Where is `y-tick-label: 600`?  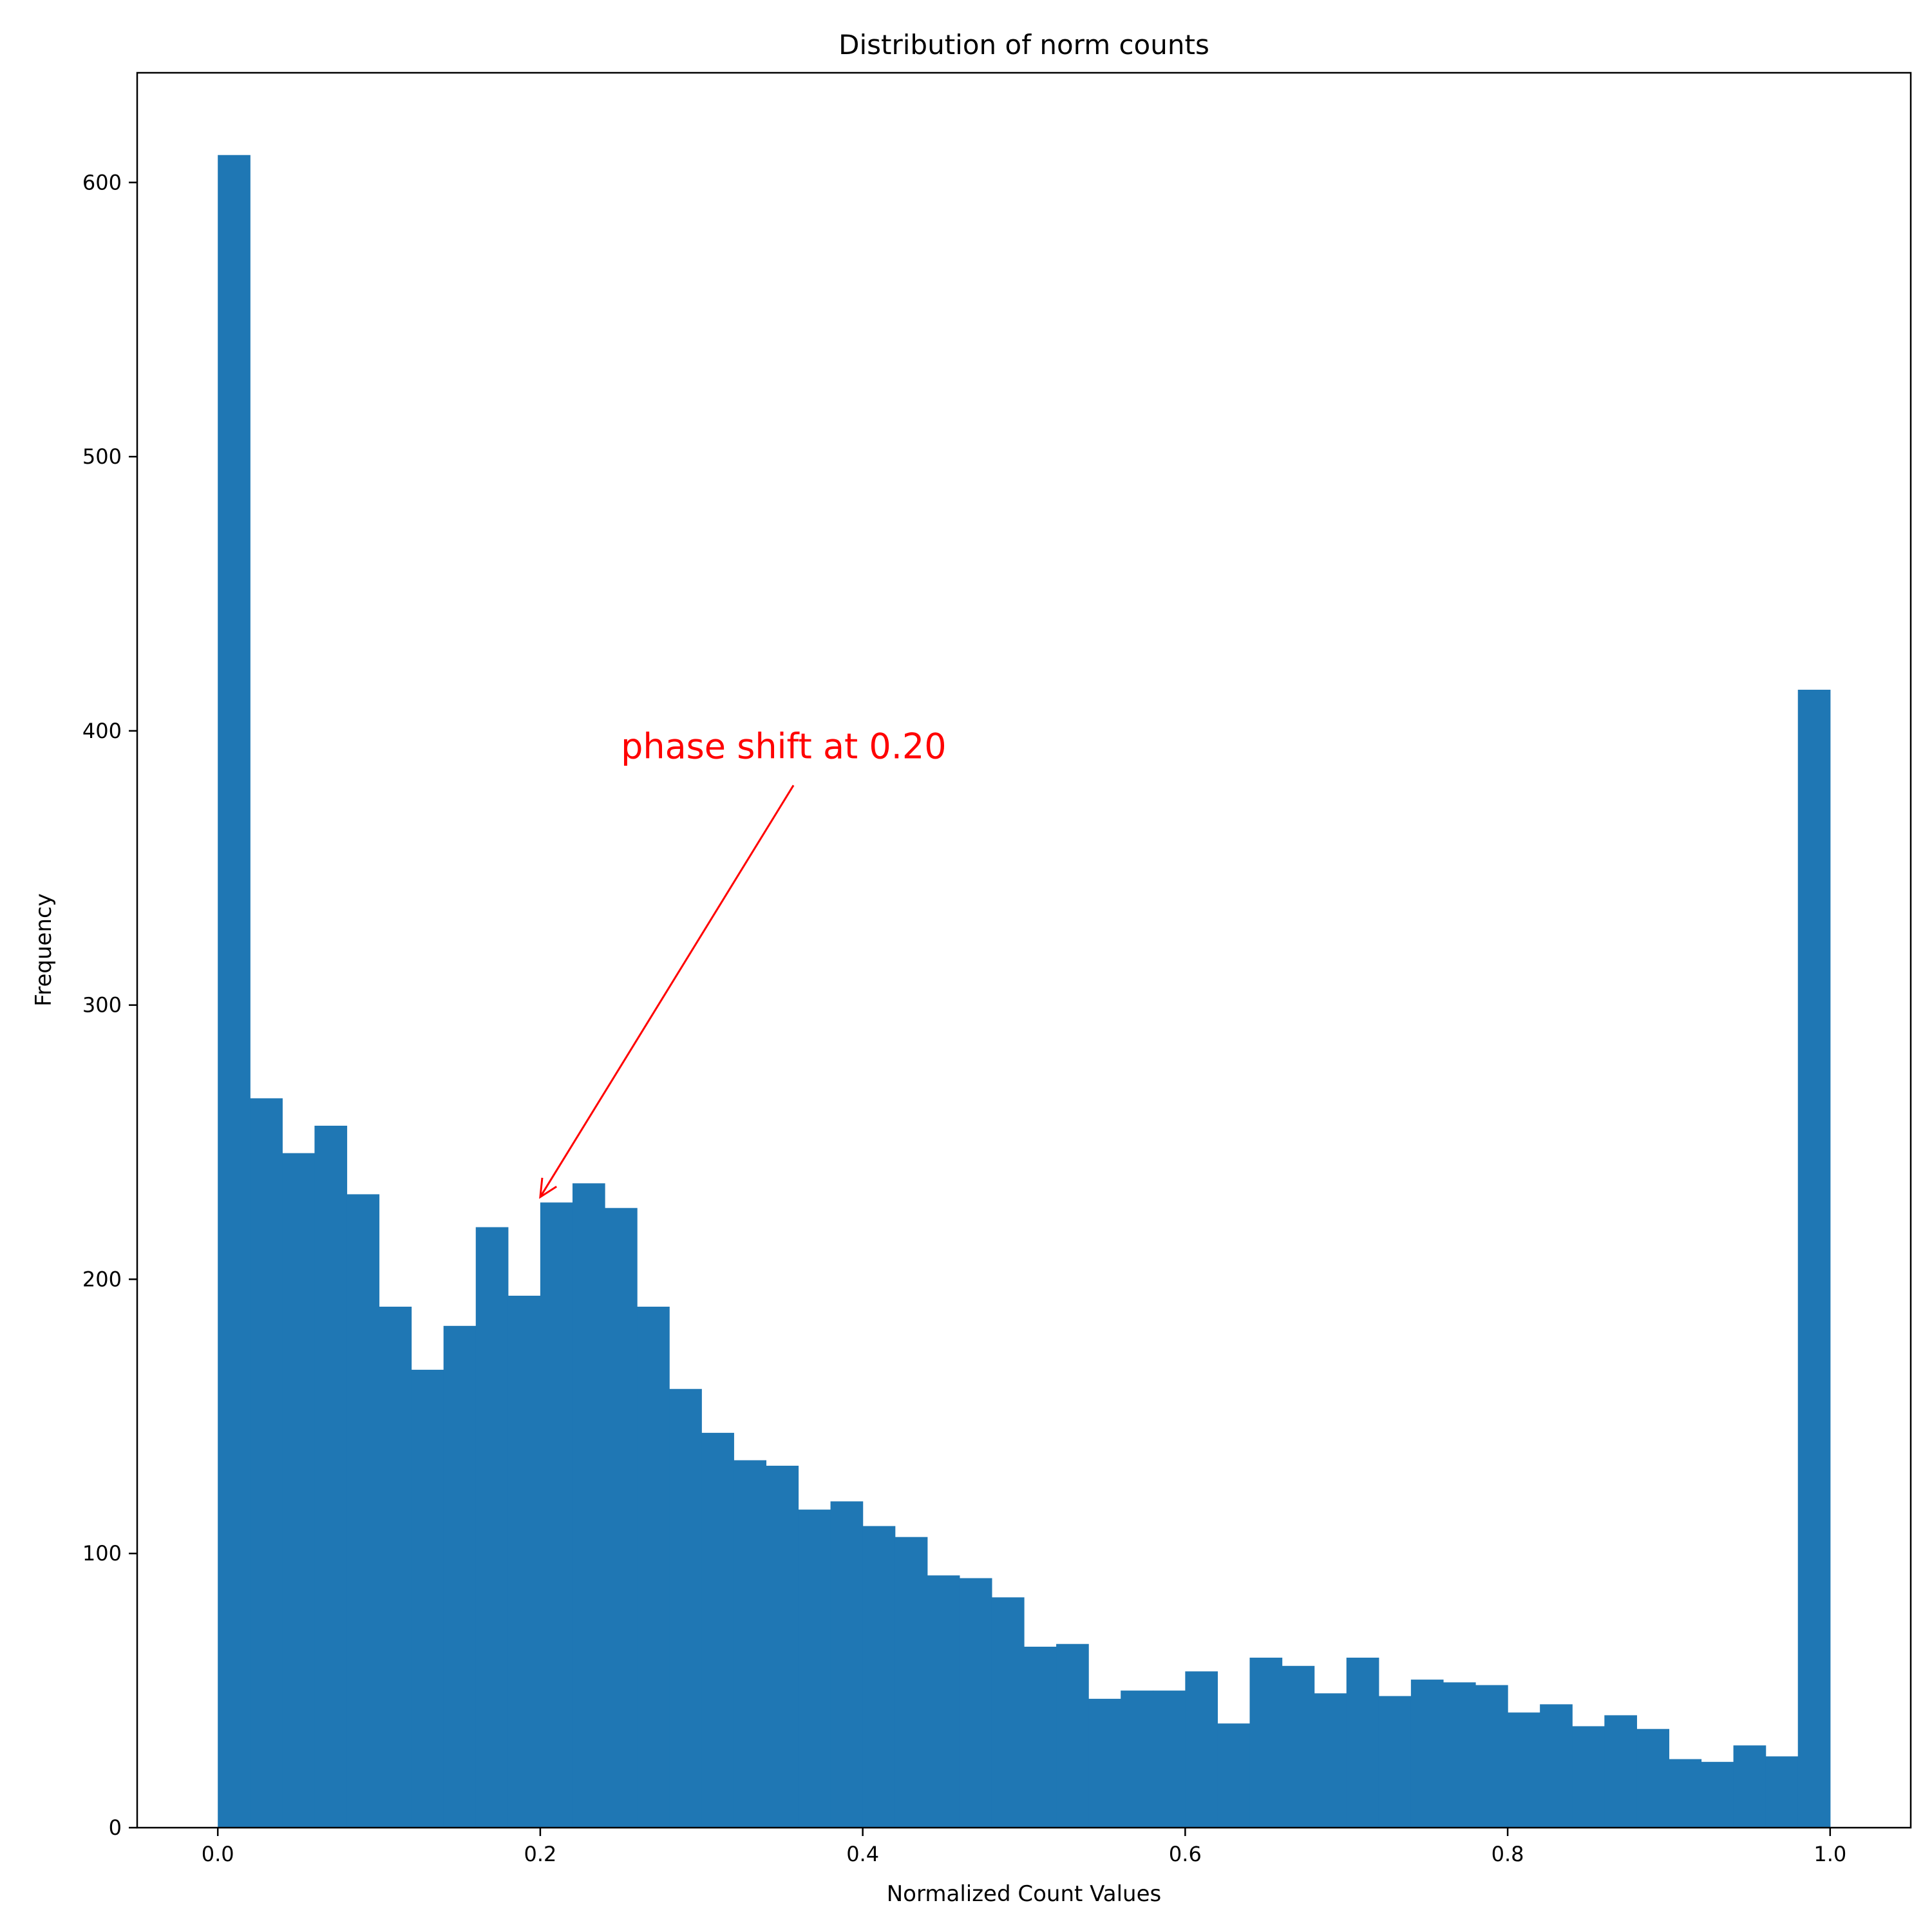 y-tick-label: 600 is located at coordinates (102, 182).